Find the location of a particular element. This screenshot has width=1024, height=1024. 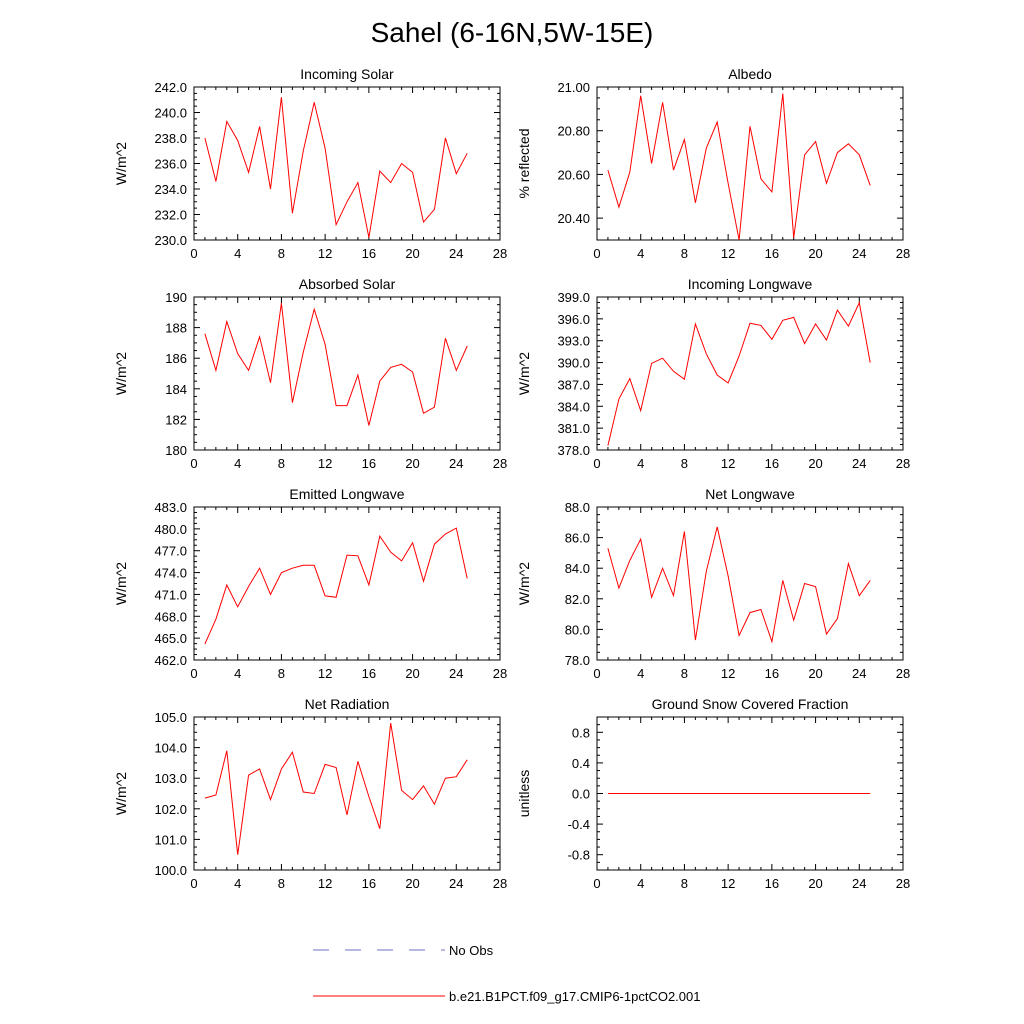

y-tick-label: 84.0 is located at coordinates (577, 568).